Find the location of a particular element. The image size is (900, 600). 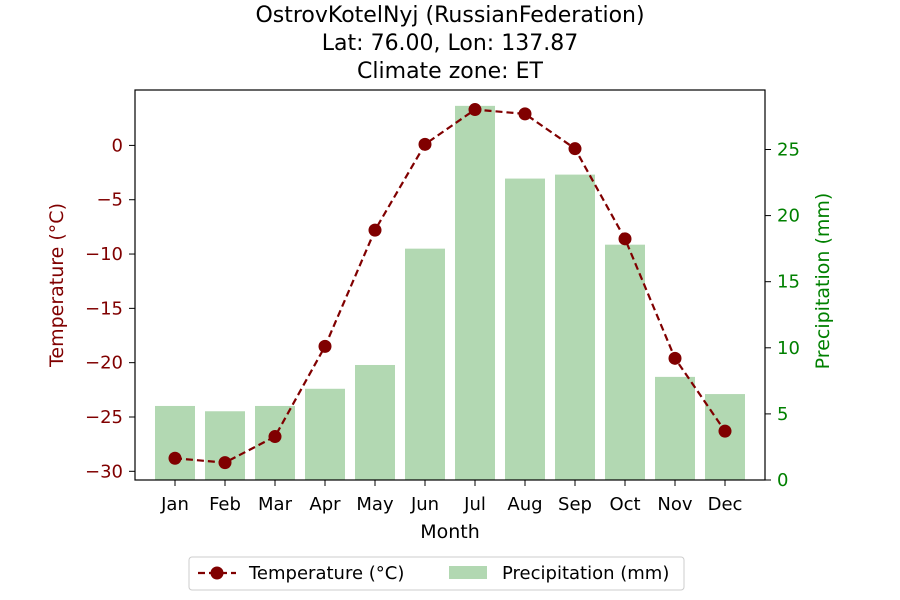

y-left-tick-label: −20 is located at coordinates (104, 363).